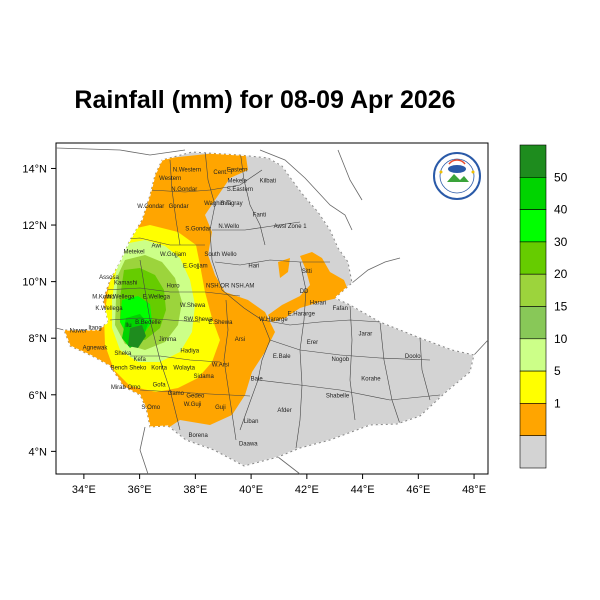 The image size is (600, 600). What do you see at coordinates (418, 490) in the screenshot?
I see `x-tick-label: 46°E` at bounding box center [418, 490].